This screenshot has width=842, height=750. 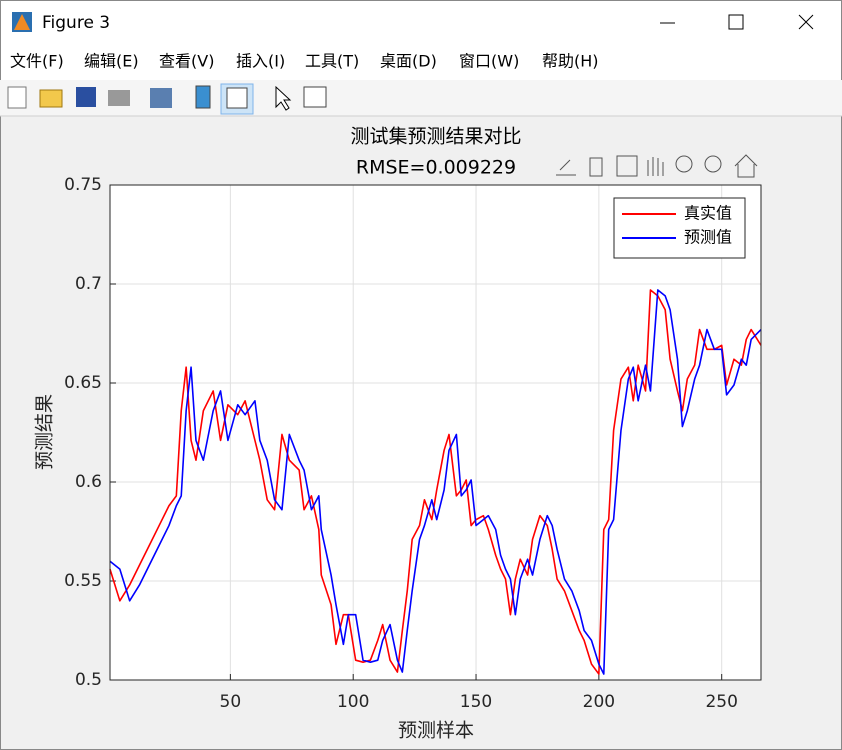 What do you see at coordinates (88, 284) in the screenshot?
I see `y-tick-label: 0.7` at bounding box center [88, 284].